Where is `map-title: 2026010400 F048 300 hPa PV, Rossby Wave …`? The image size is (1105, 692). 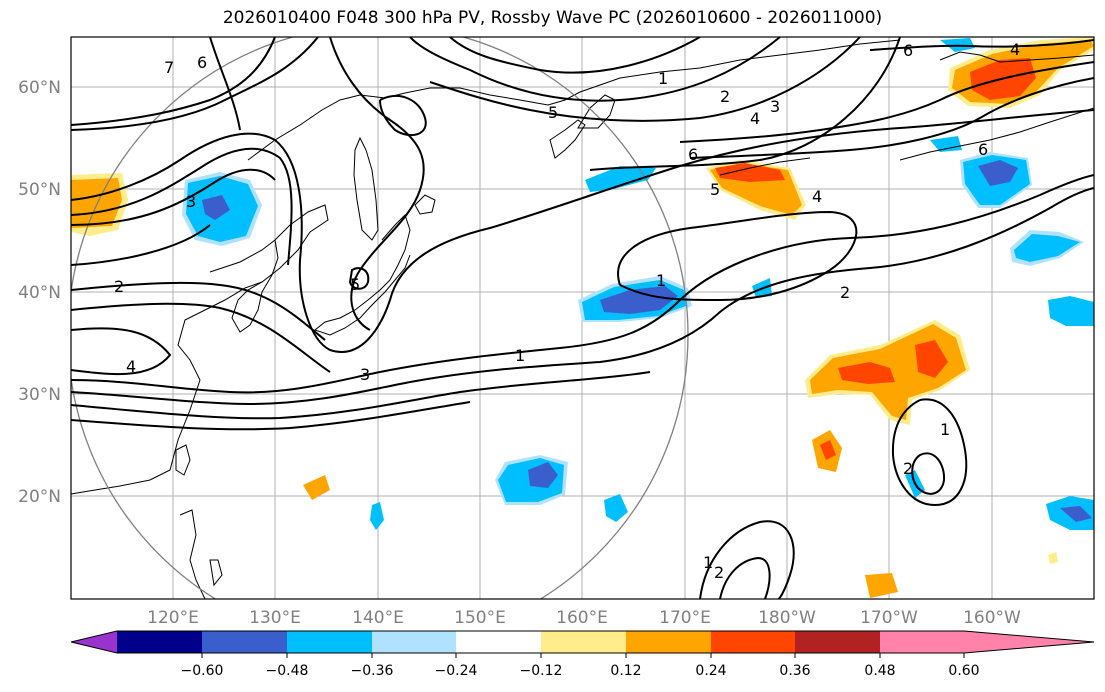 map-title: 2026010400 F048 300 hPa PV, Rossby Wave … is located at coordinates (552, 18).